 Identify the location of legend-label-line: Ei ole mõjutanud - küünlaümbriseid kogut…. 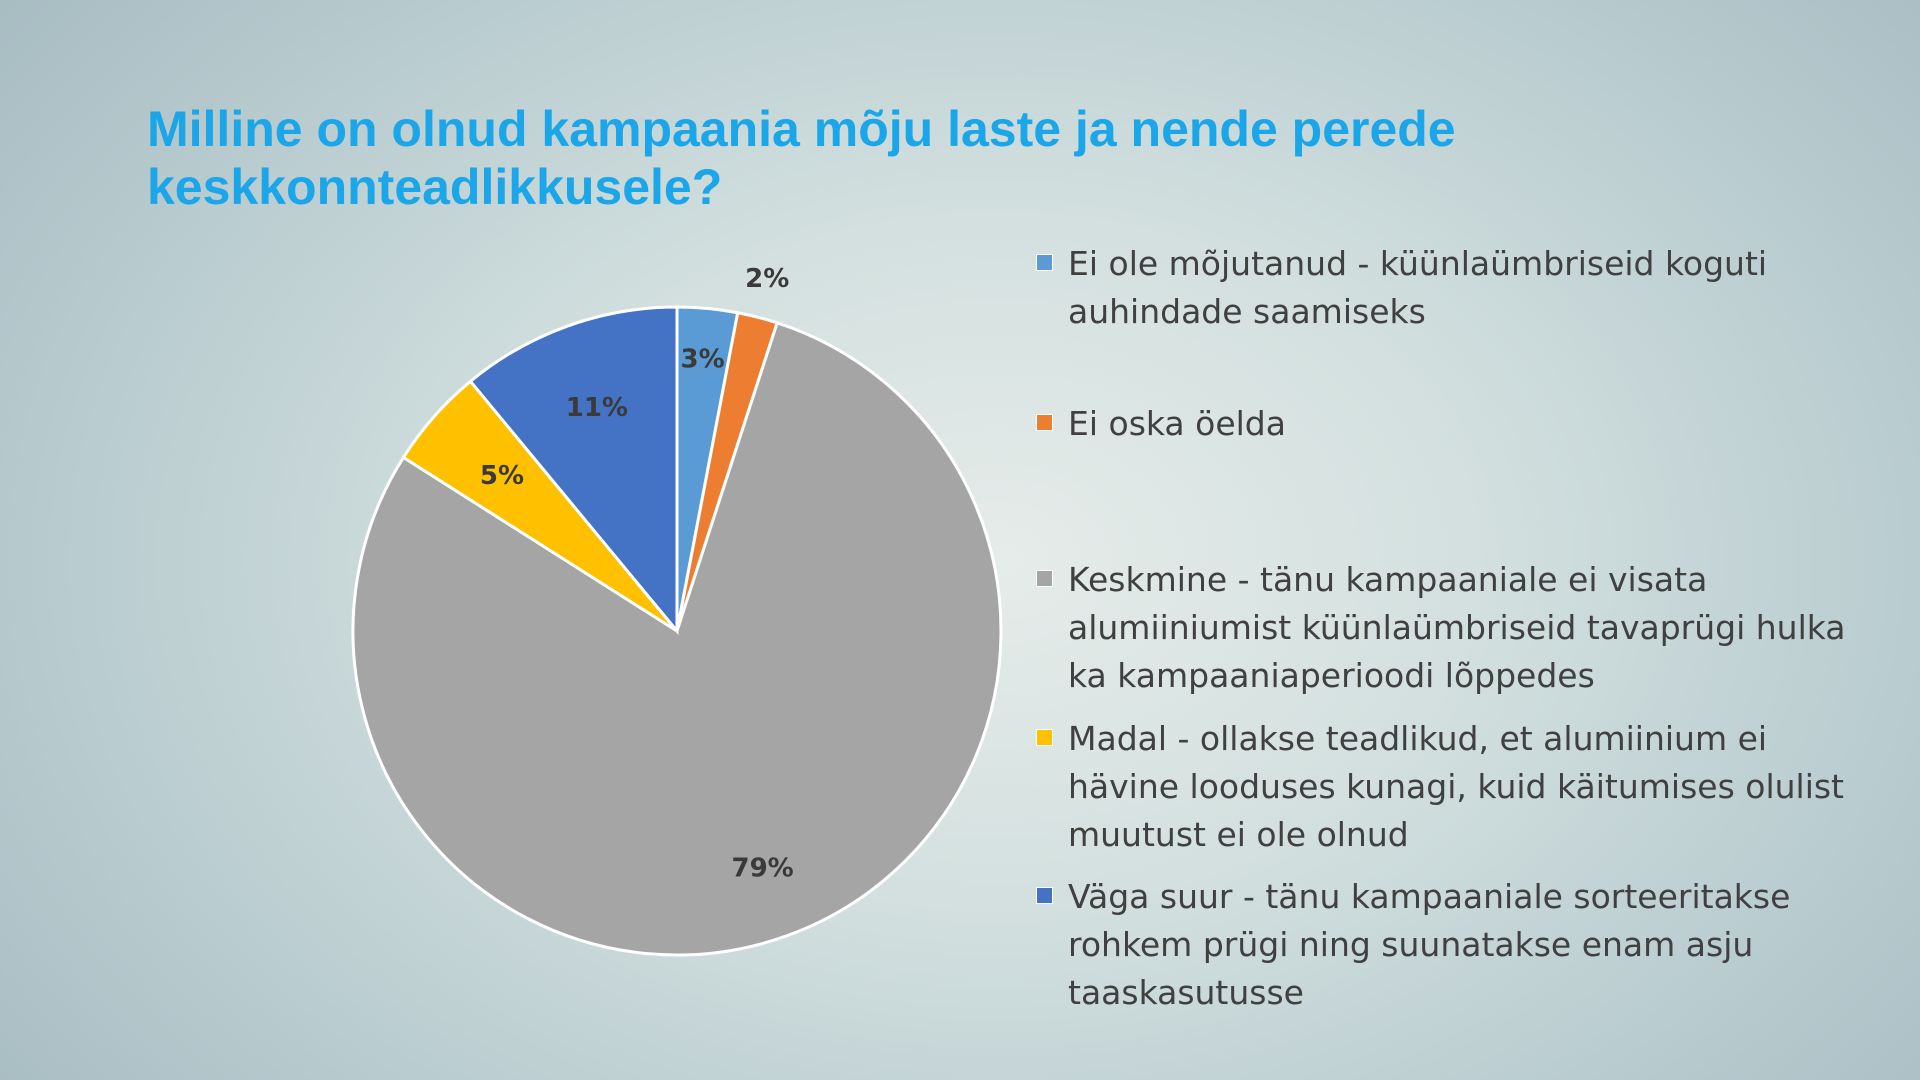
(1418, 263).